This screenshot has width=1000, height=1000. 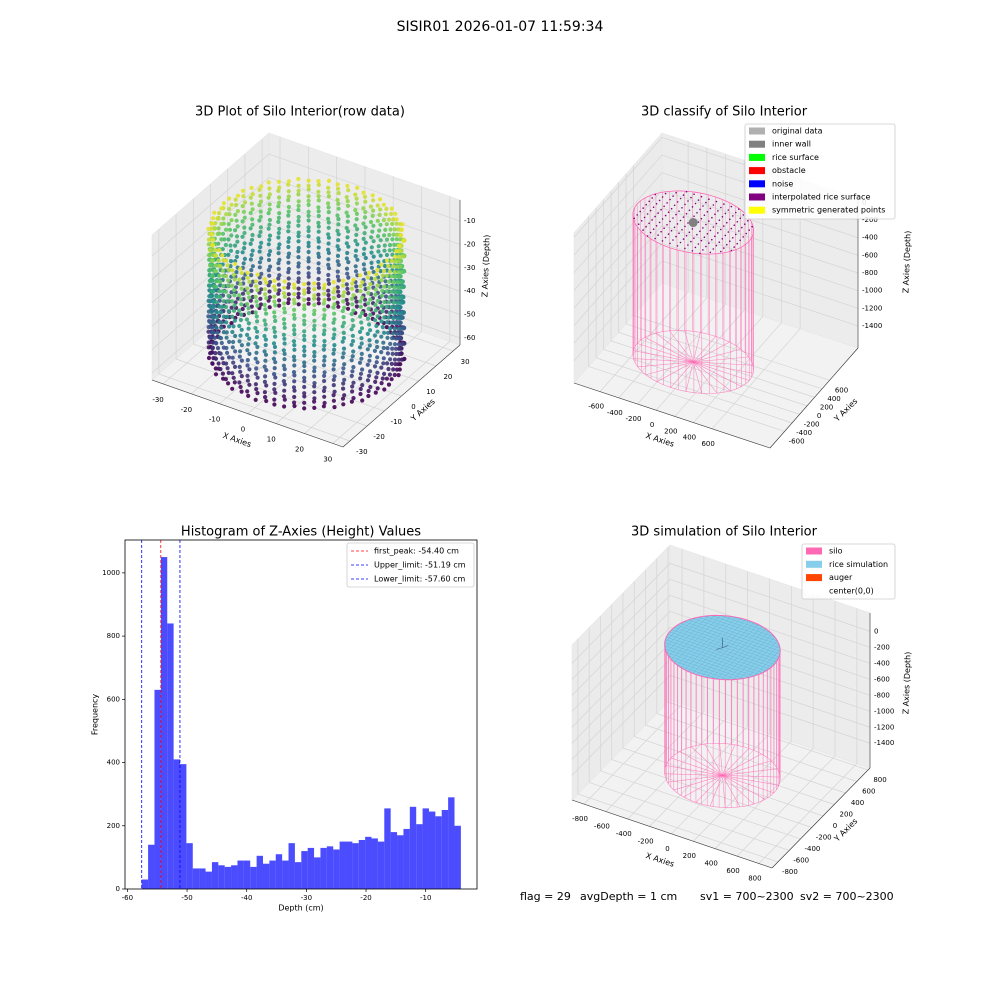 What do you see at coordinates (624, 834) in the screenshot?
I see `x-tick-label: -400` at bounding box center [624, 834].